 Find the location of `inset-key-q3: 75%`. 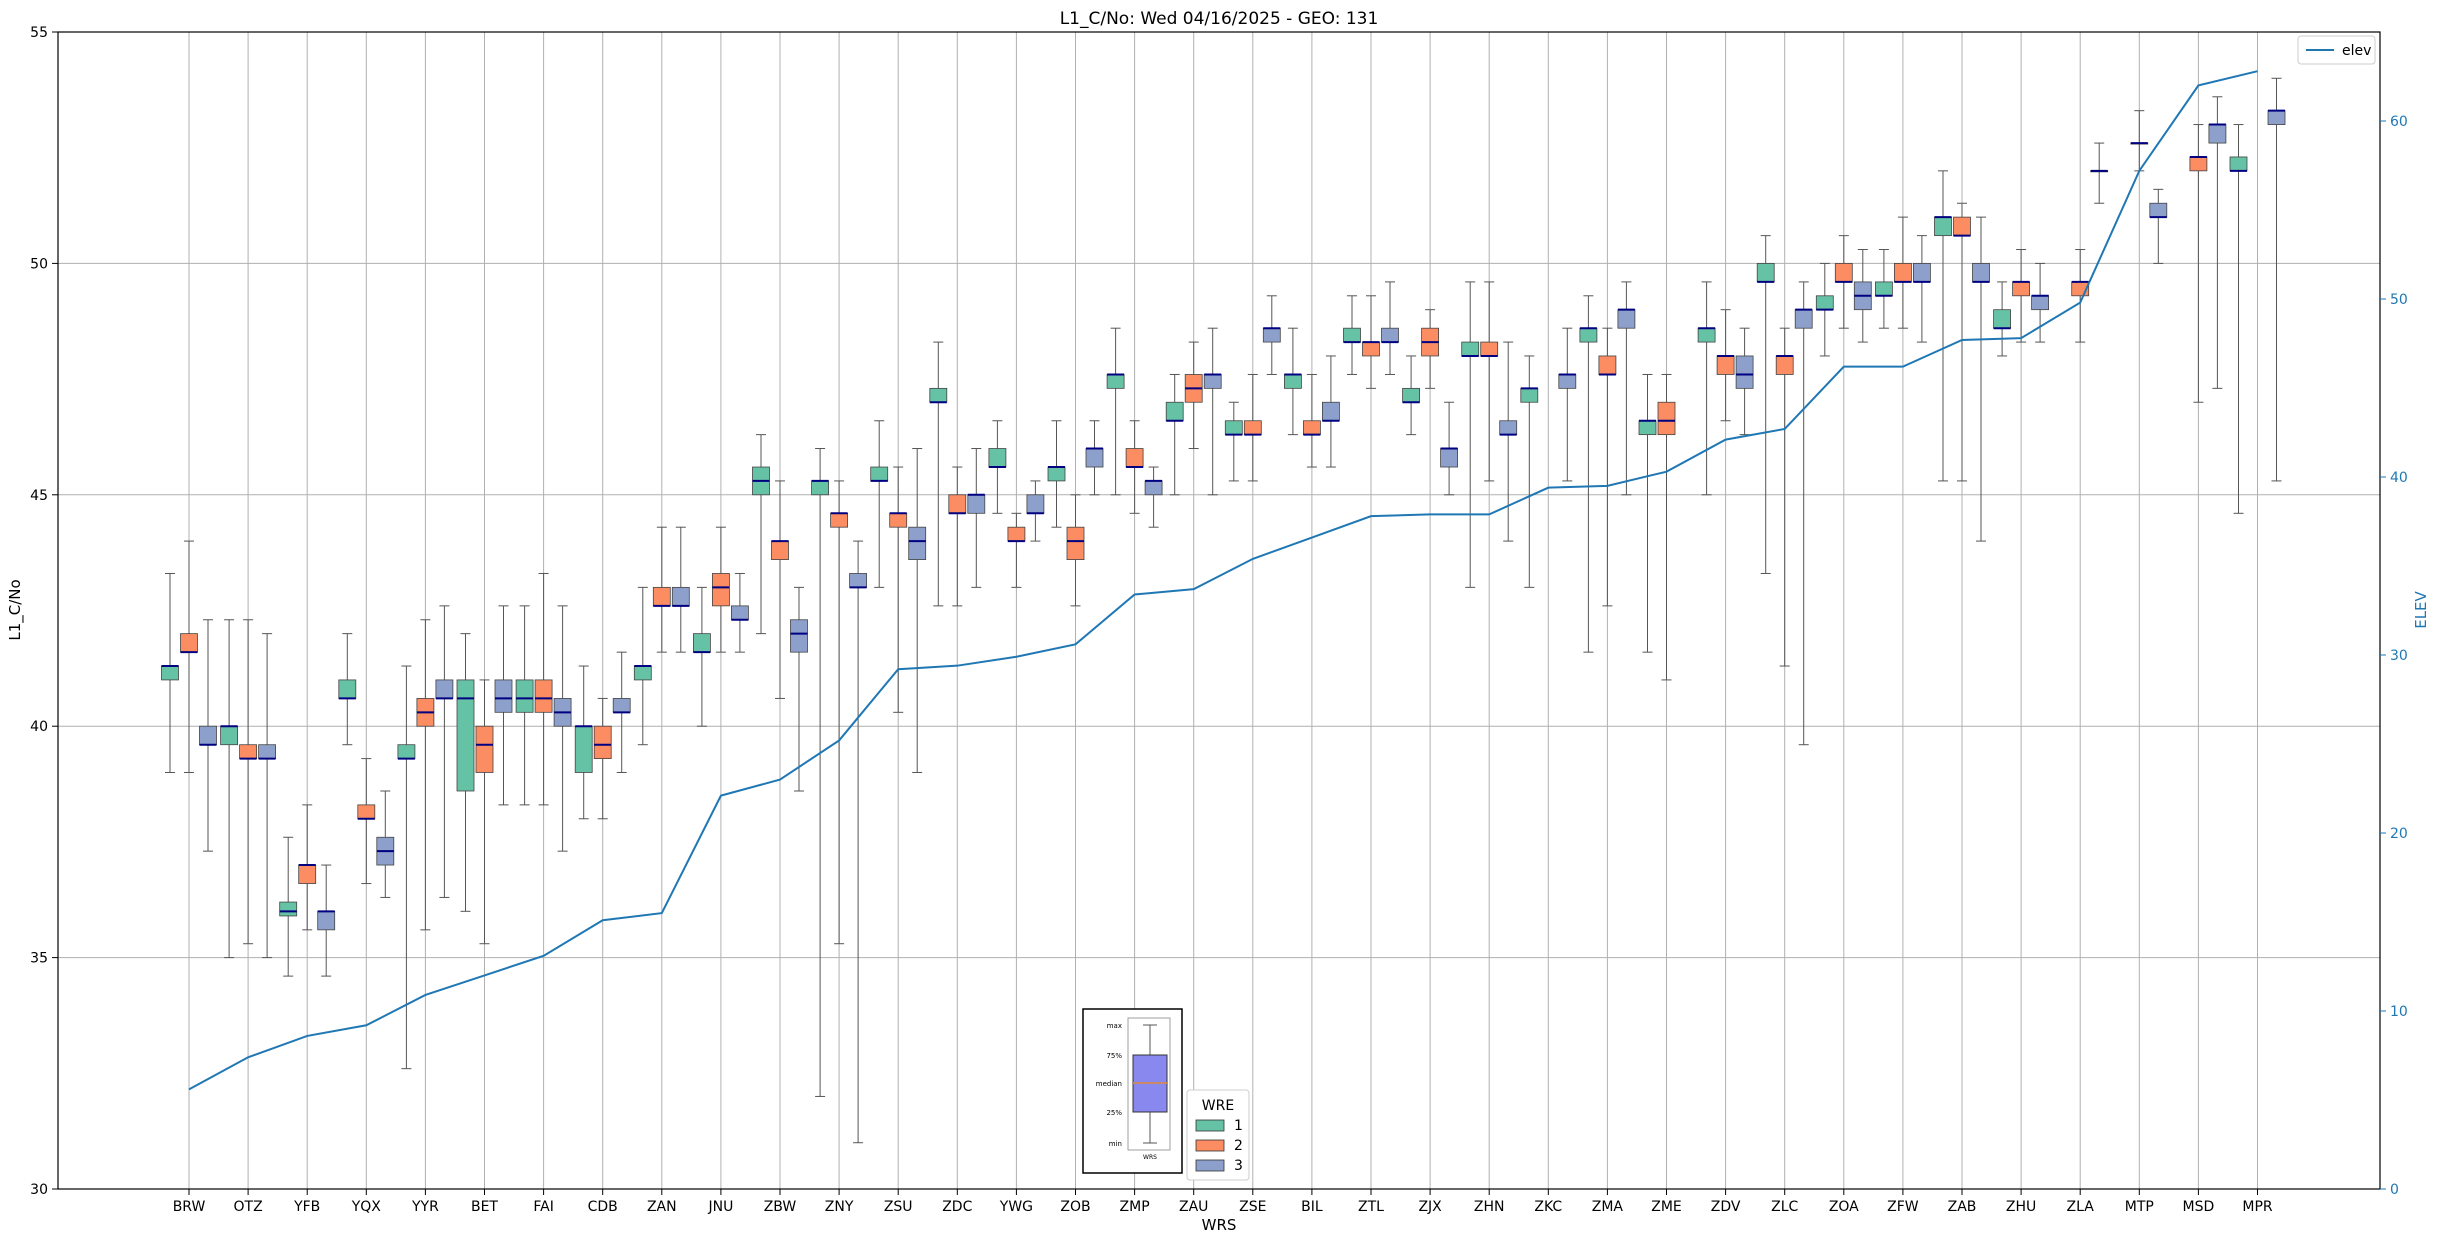

inset-key-q3: 75% is located at coordinates (1114, 1056).